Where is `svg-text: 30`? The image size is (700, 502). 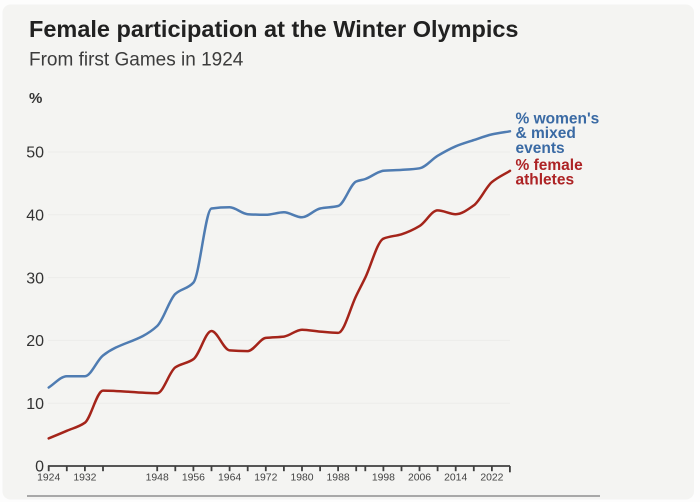
svg-text: 30 is located at coordinates (35, 278).